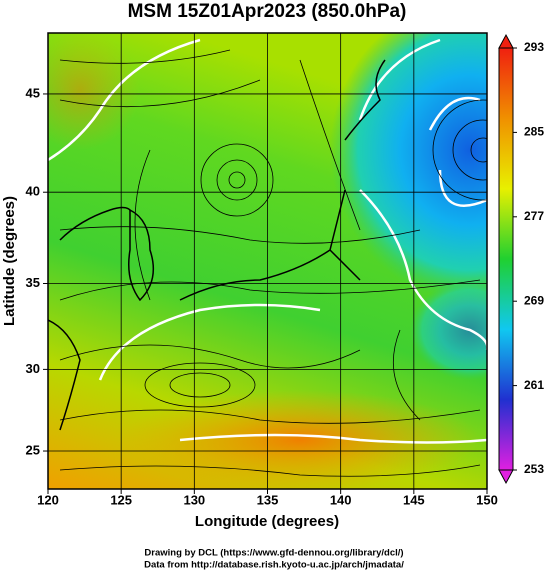 The height and width of the screenshot is (578, 548). Describe the element at coordinates (506, 41) in the screenshot. I see `colorbar-max-arrow` at that location.